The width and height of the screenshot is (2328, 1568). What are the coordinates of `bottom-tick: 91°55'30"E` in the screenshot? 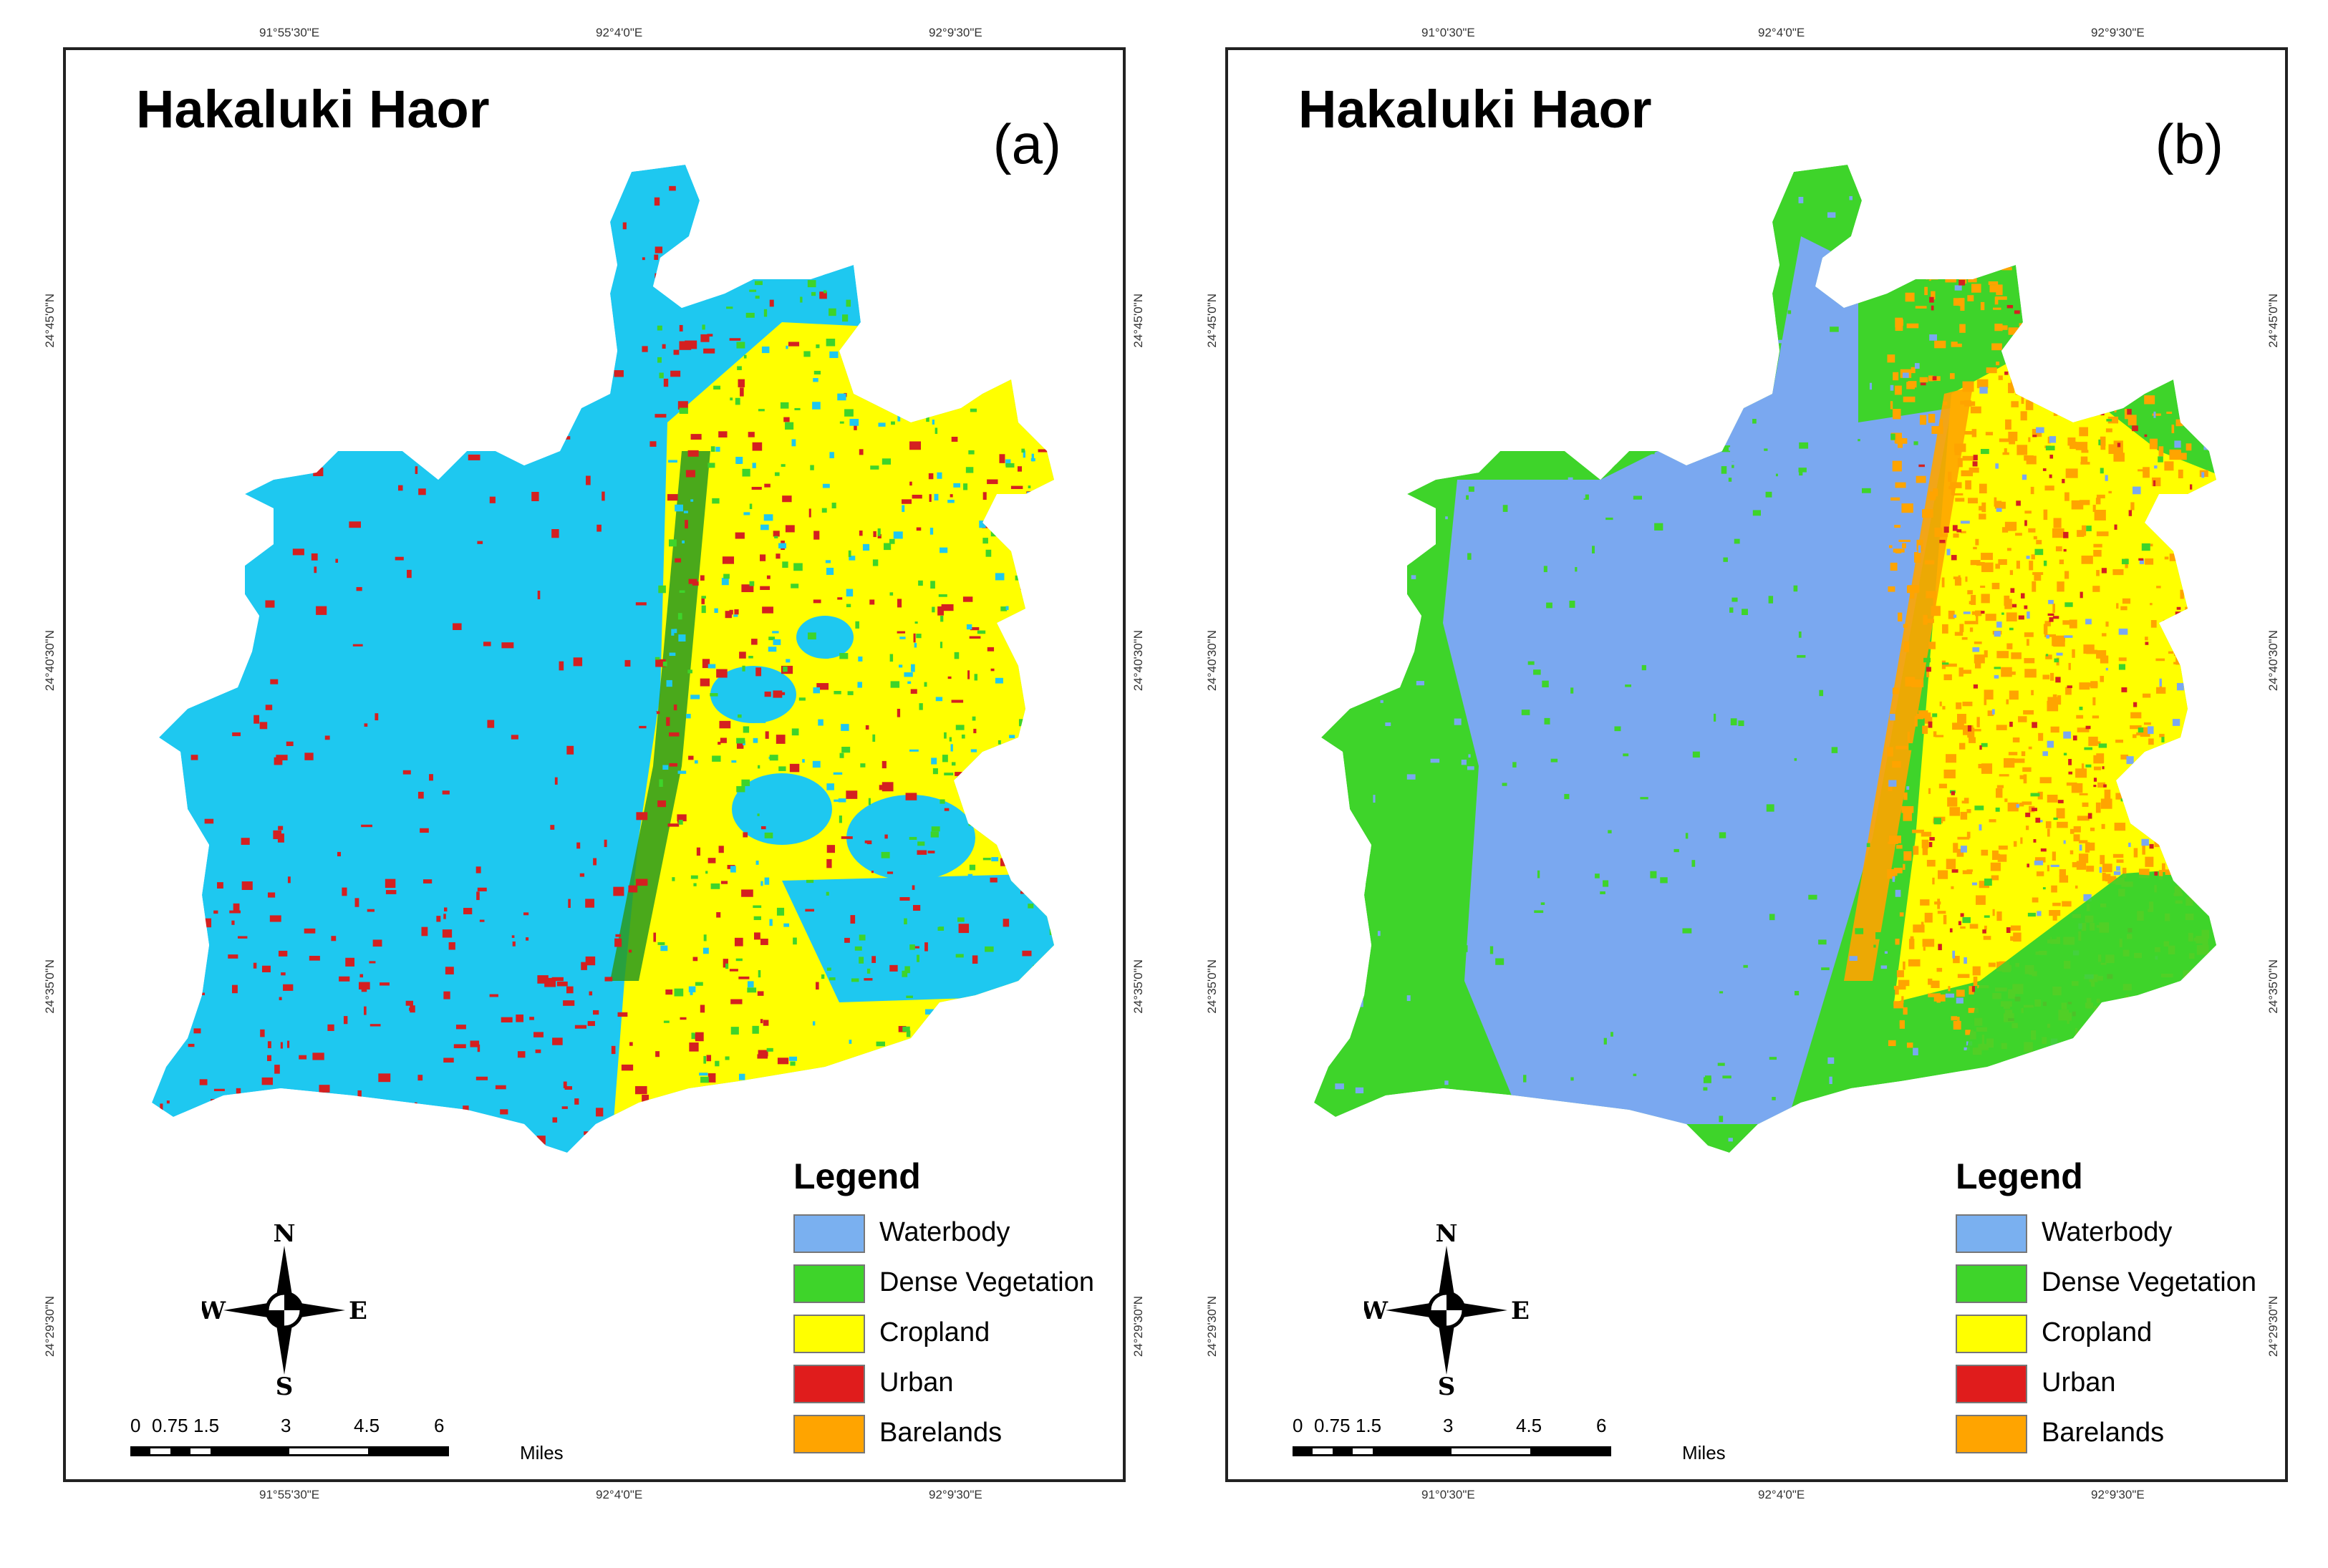 It's located at (289, 1494).